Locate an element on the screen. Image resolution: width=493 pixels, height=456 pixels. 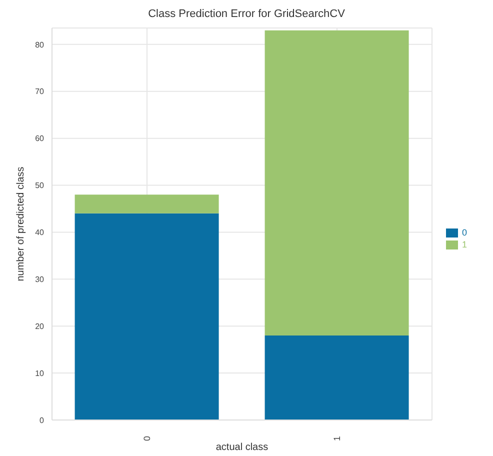
y-tick-label: 80 is located at coordinates (40, 45).